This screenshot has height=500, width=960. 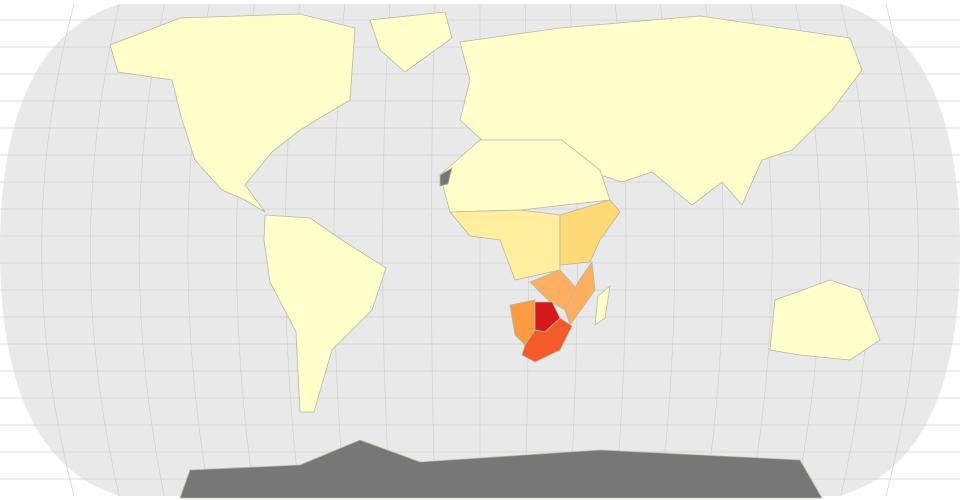 What do you see at coordinates (590, 232) in the screenshot?
I see `region-east-africa` at bounding box center [590, 232].